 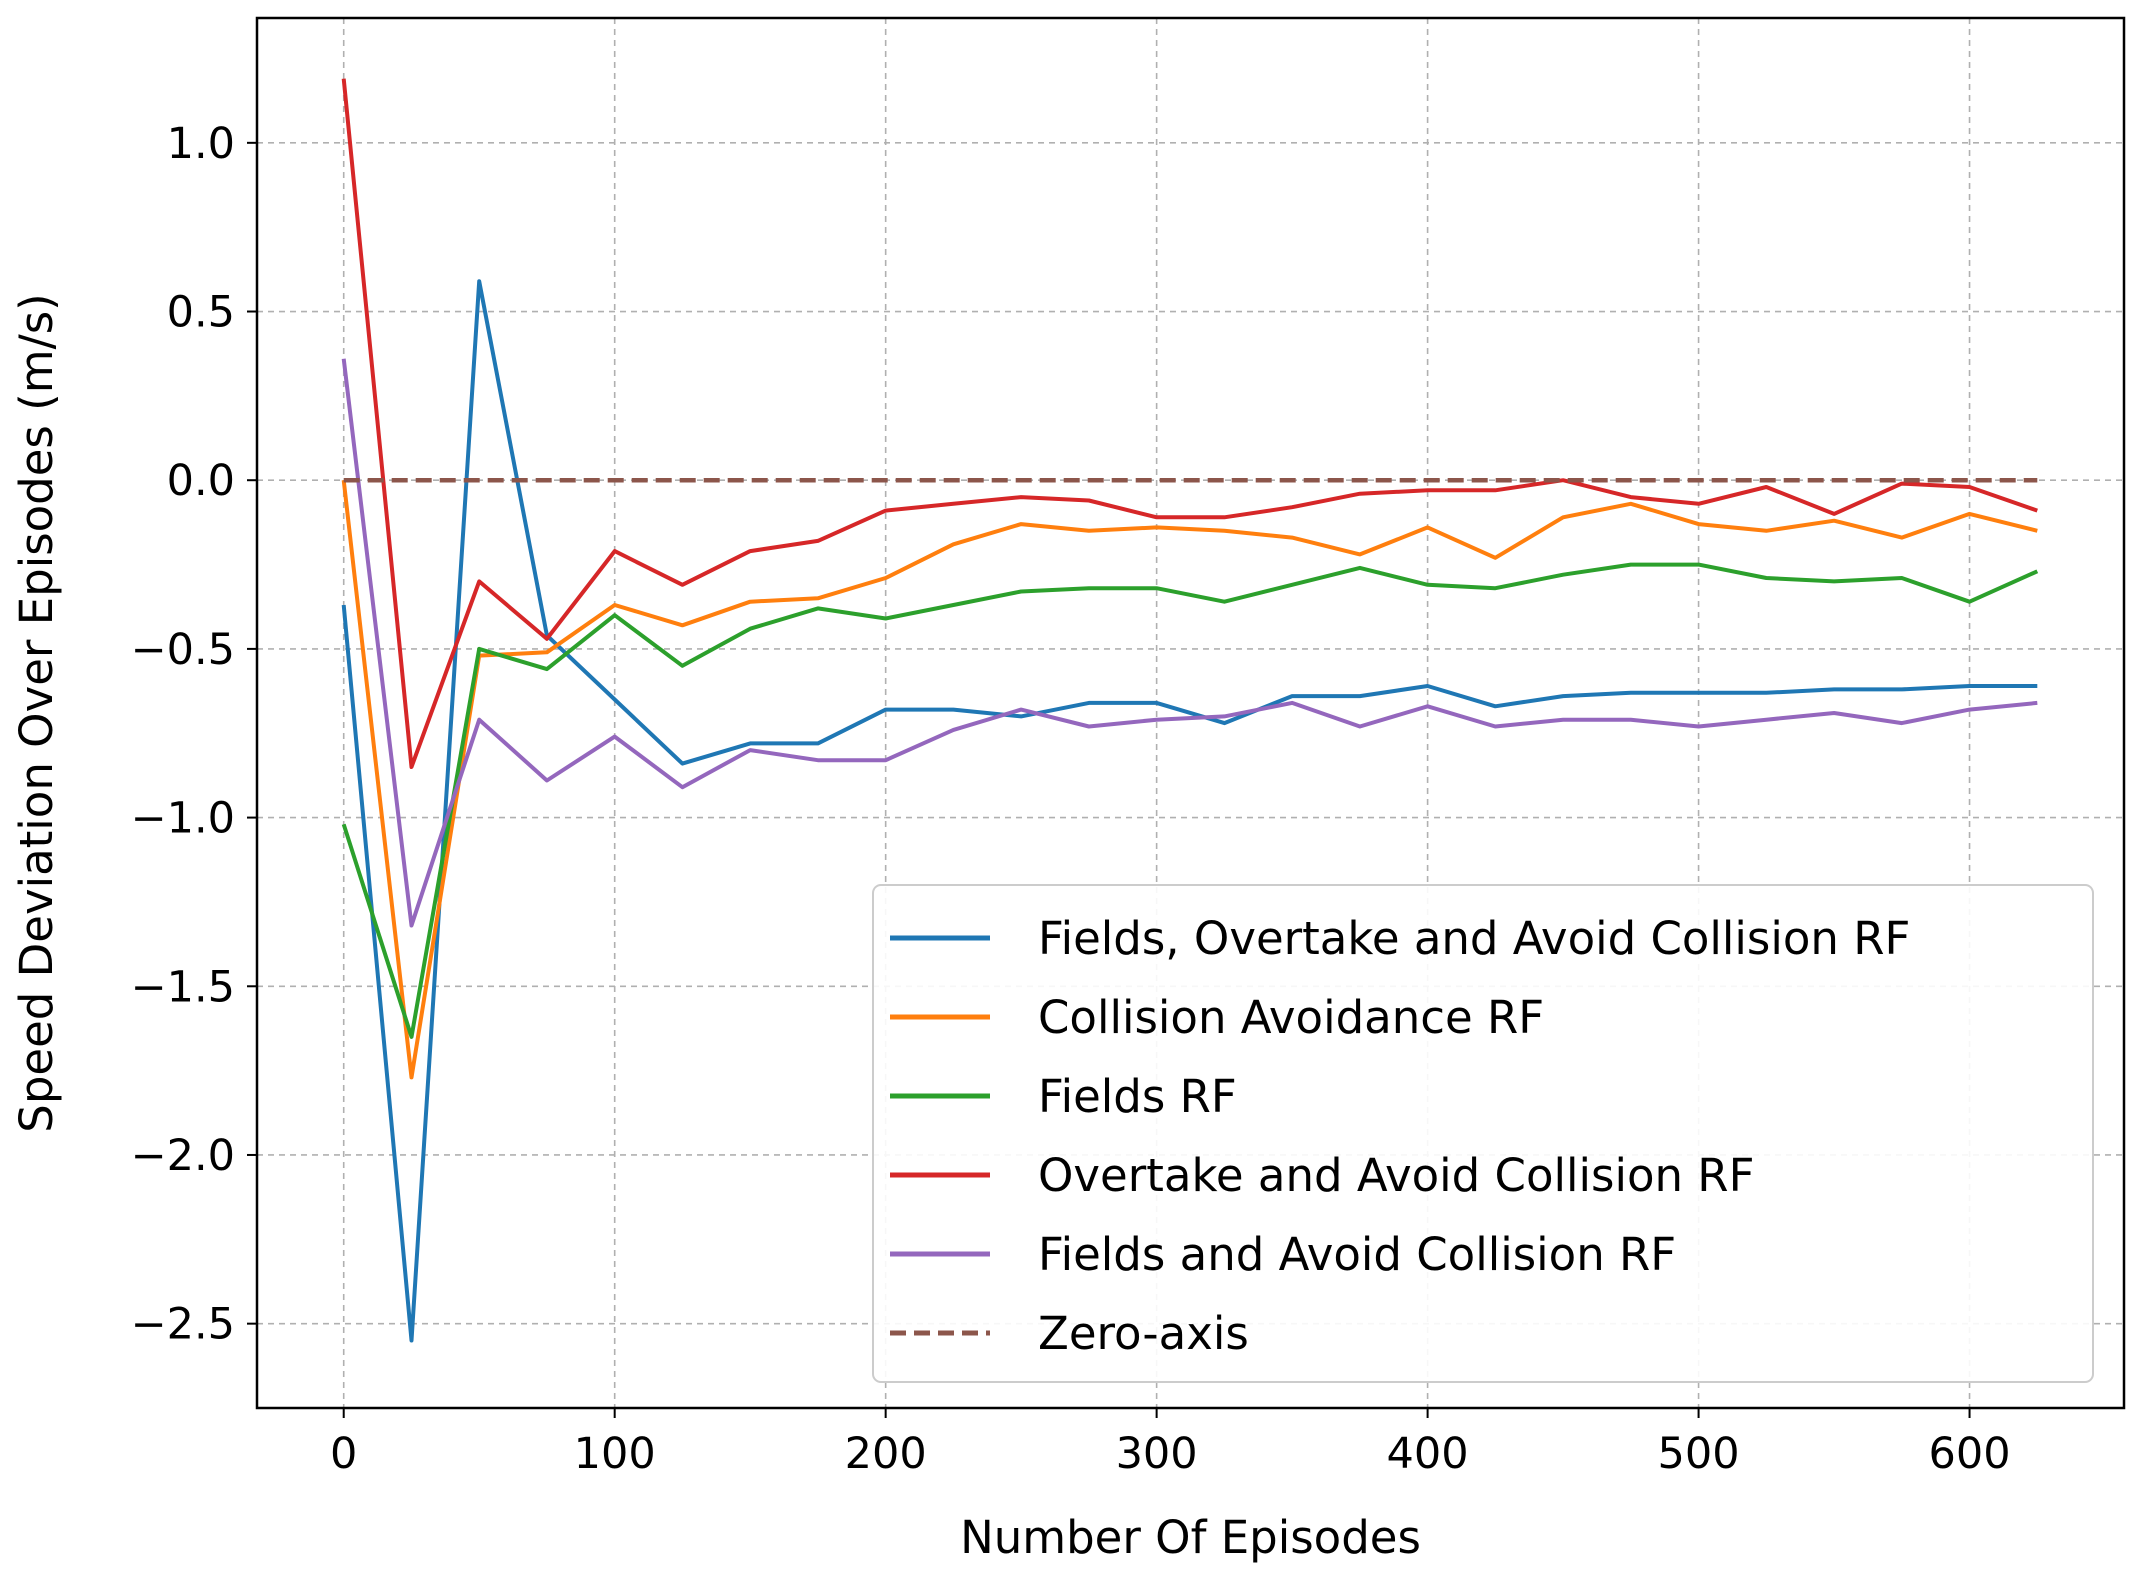 I want to click on legend-item: Fields, Overtake and Avoid Collision RF, so click(x=1400, y=938).